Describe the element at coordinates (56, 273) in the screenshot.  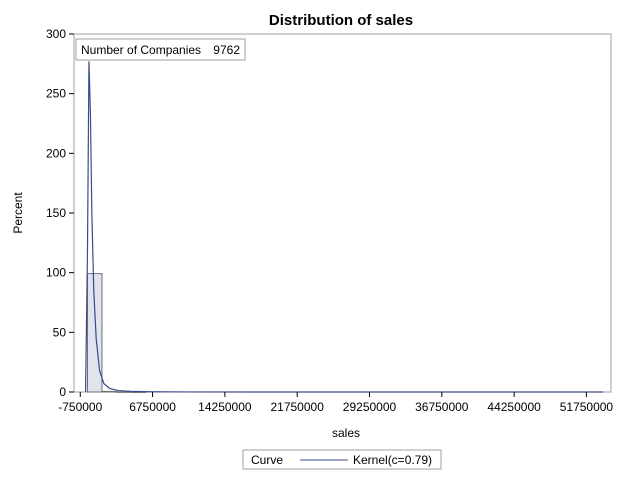
I see `y-tick-label: 100` at that location.